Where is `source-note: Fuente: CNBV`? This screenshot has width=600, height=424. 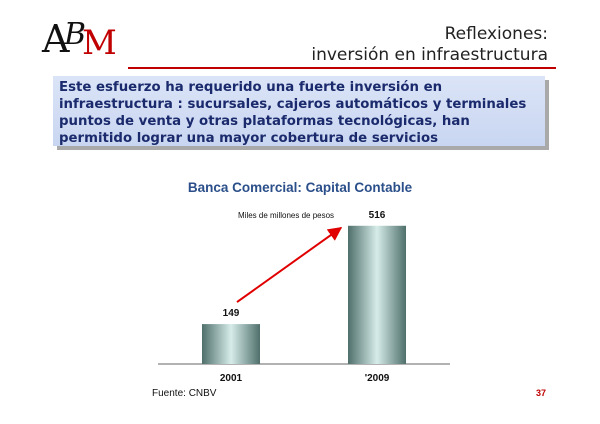
source-note: Fuente: CNBV is located at coordinates (184, 393).